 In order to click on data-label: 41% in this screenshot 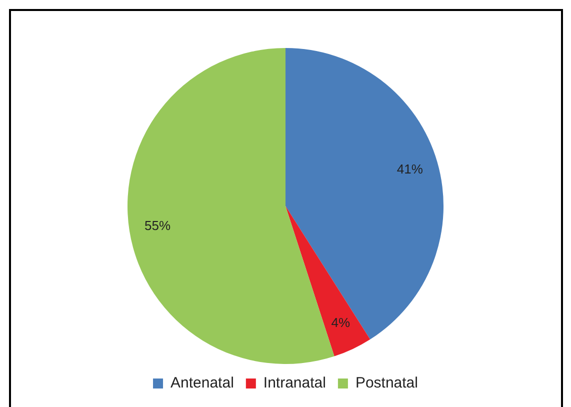, I will do `click(410, 168)`.